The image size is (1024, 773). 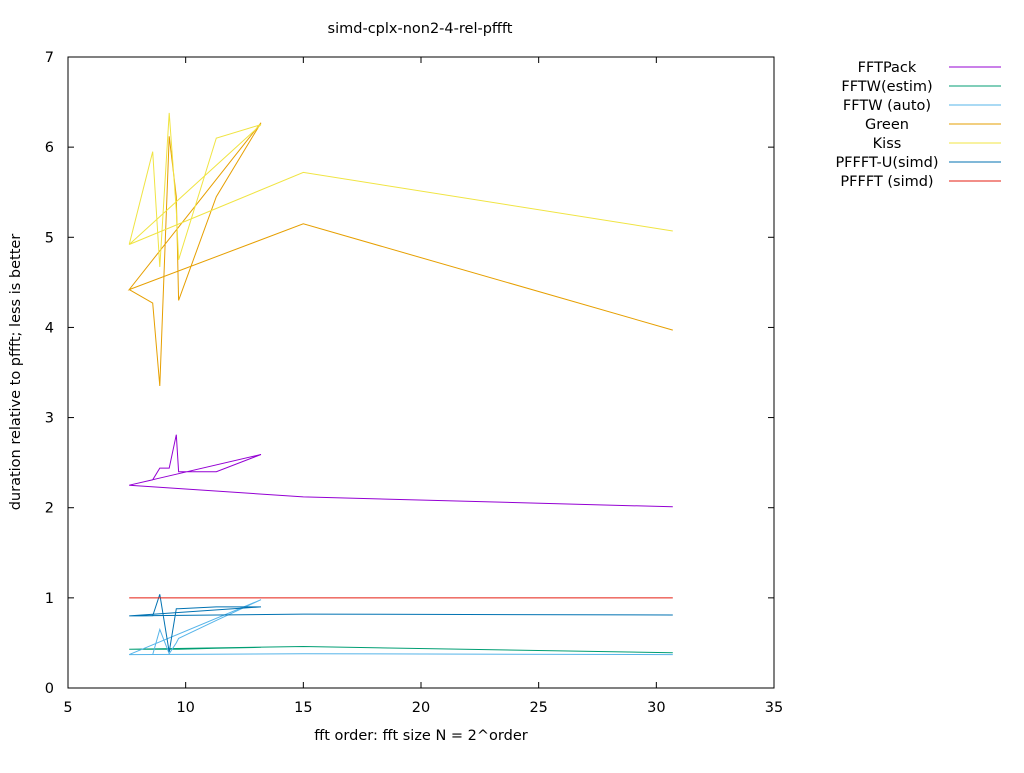 I want to click on x-tick-label: 10, so click(x=185, y=708).